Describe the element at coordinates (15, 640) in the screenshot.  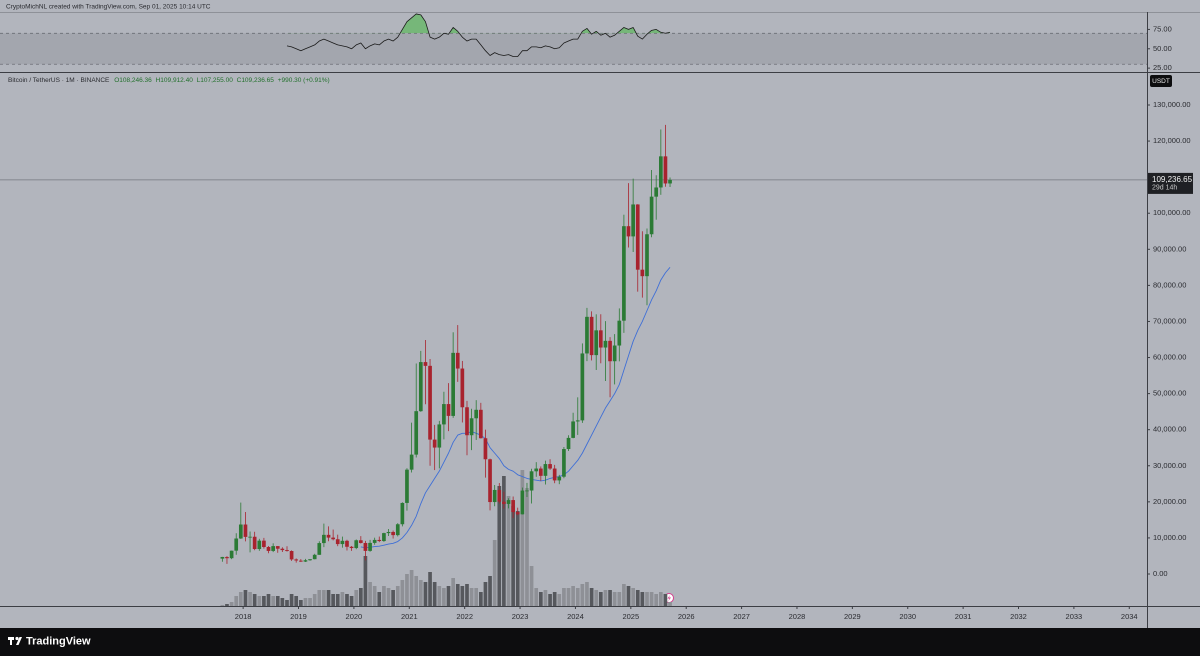
I see `tradingview-logo` at that location.